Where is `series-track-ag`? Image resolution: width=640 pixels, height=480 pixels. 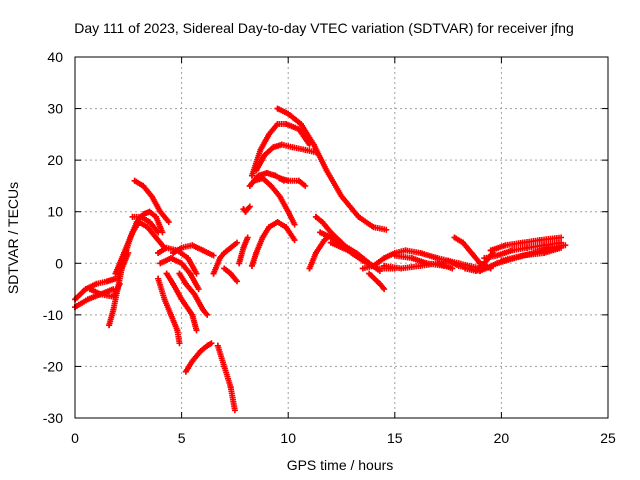
series-track-ag is located at coordinates (377, 281).